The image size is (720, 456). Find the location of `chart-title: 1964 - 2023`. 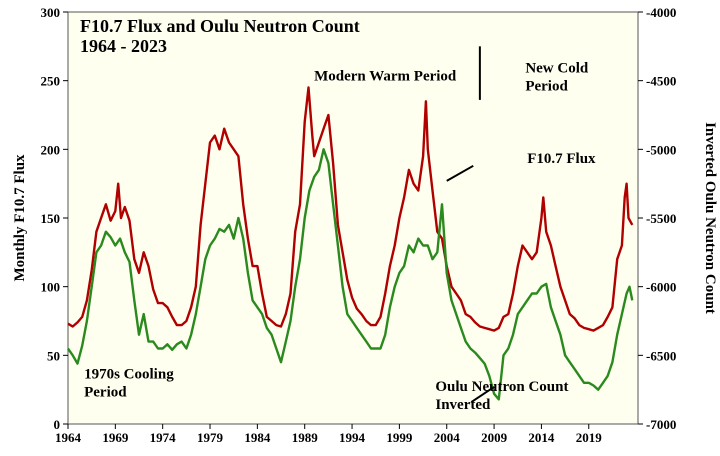

chart-title: 1964 - 2023 is located at coordinates (123, 46).